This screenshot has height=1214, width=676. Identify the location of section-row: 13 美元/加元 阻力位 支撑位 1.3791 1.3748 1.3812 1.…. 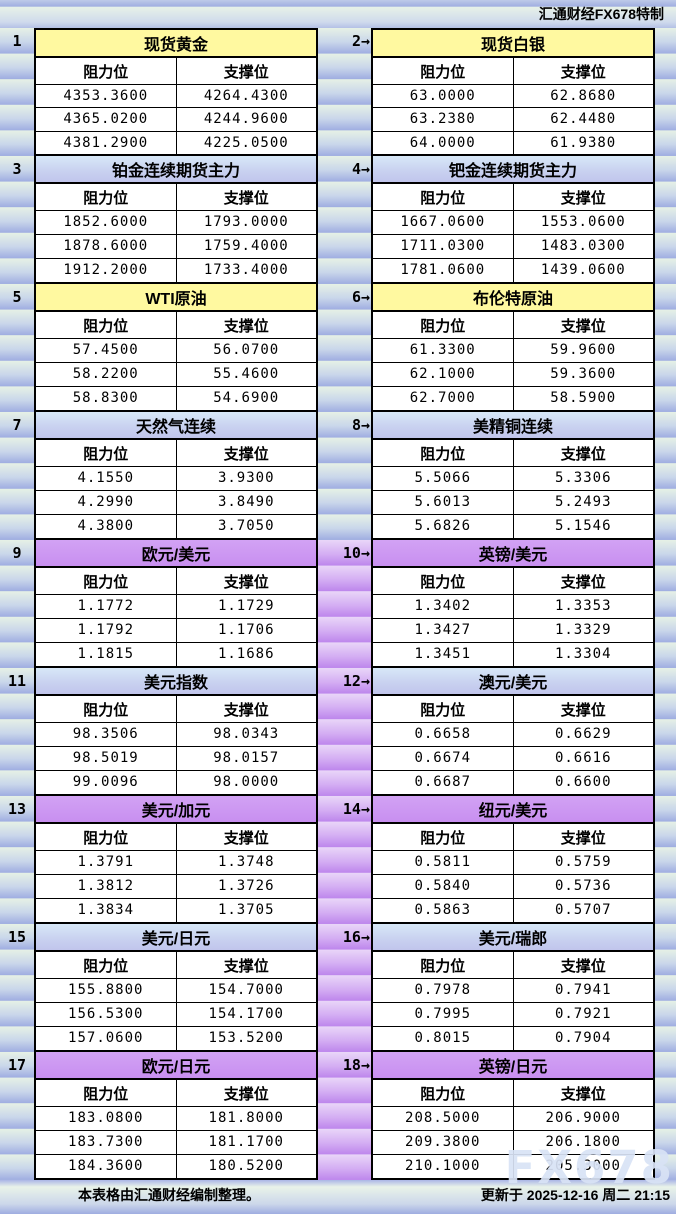
(338, 859).